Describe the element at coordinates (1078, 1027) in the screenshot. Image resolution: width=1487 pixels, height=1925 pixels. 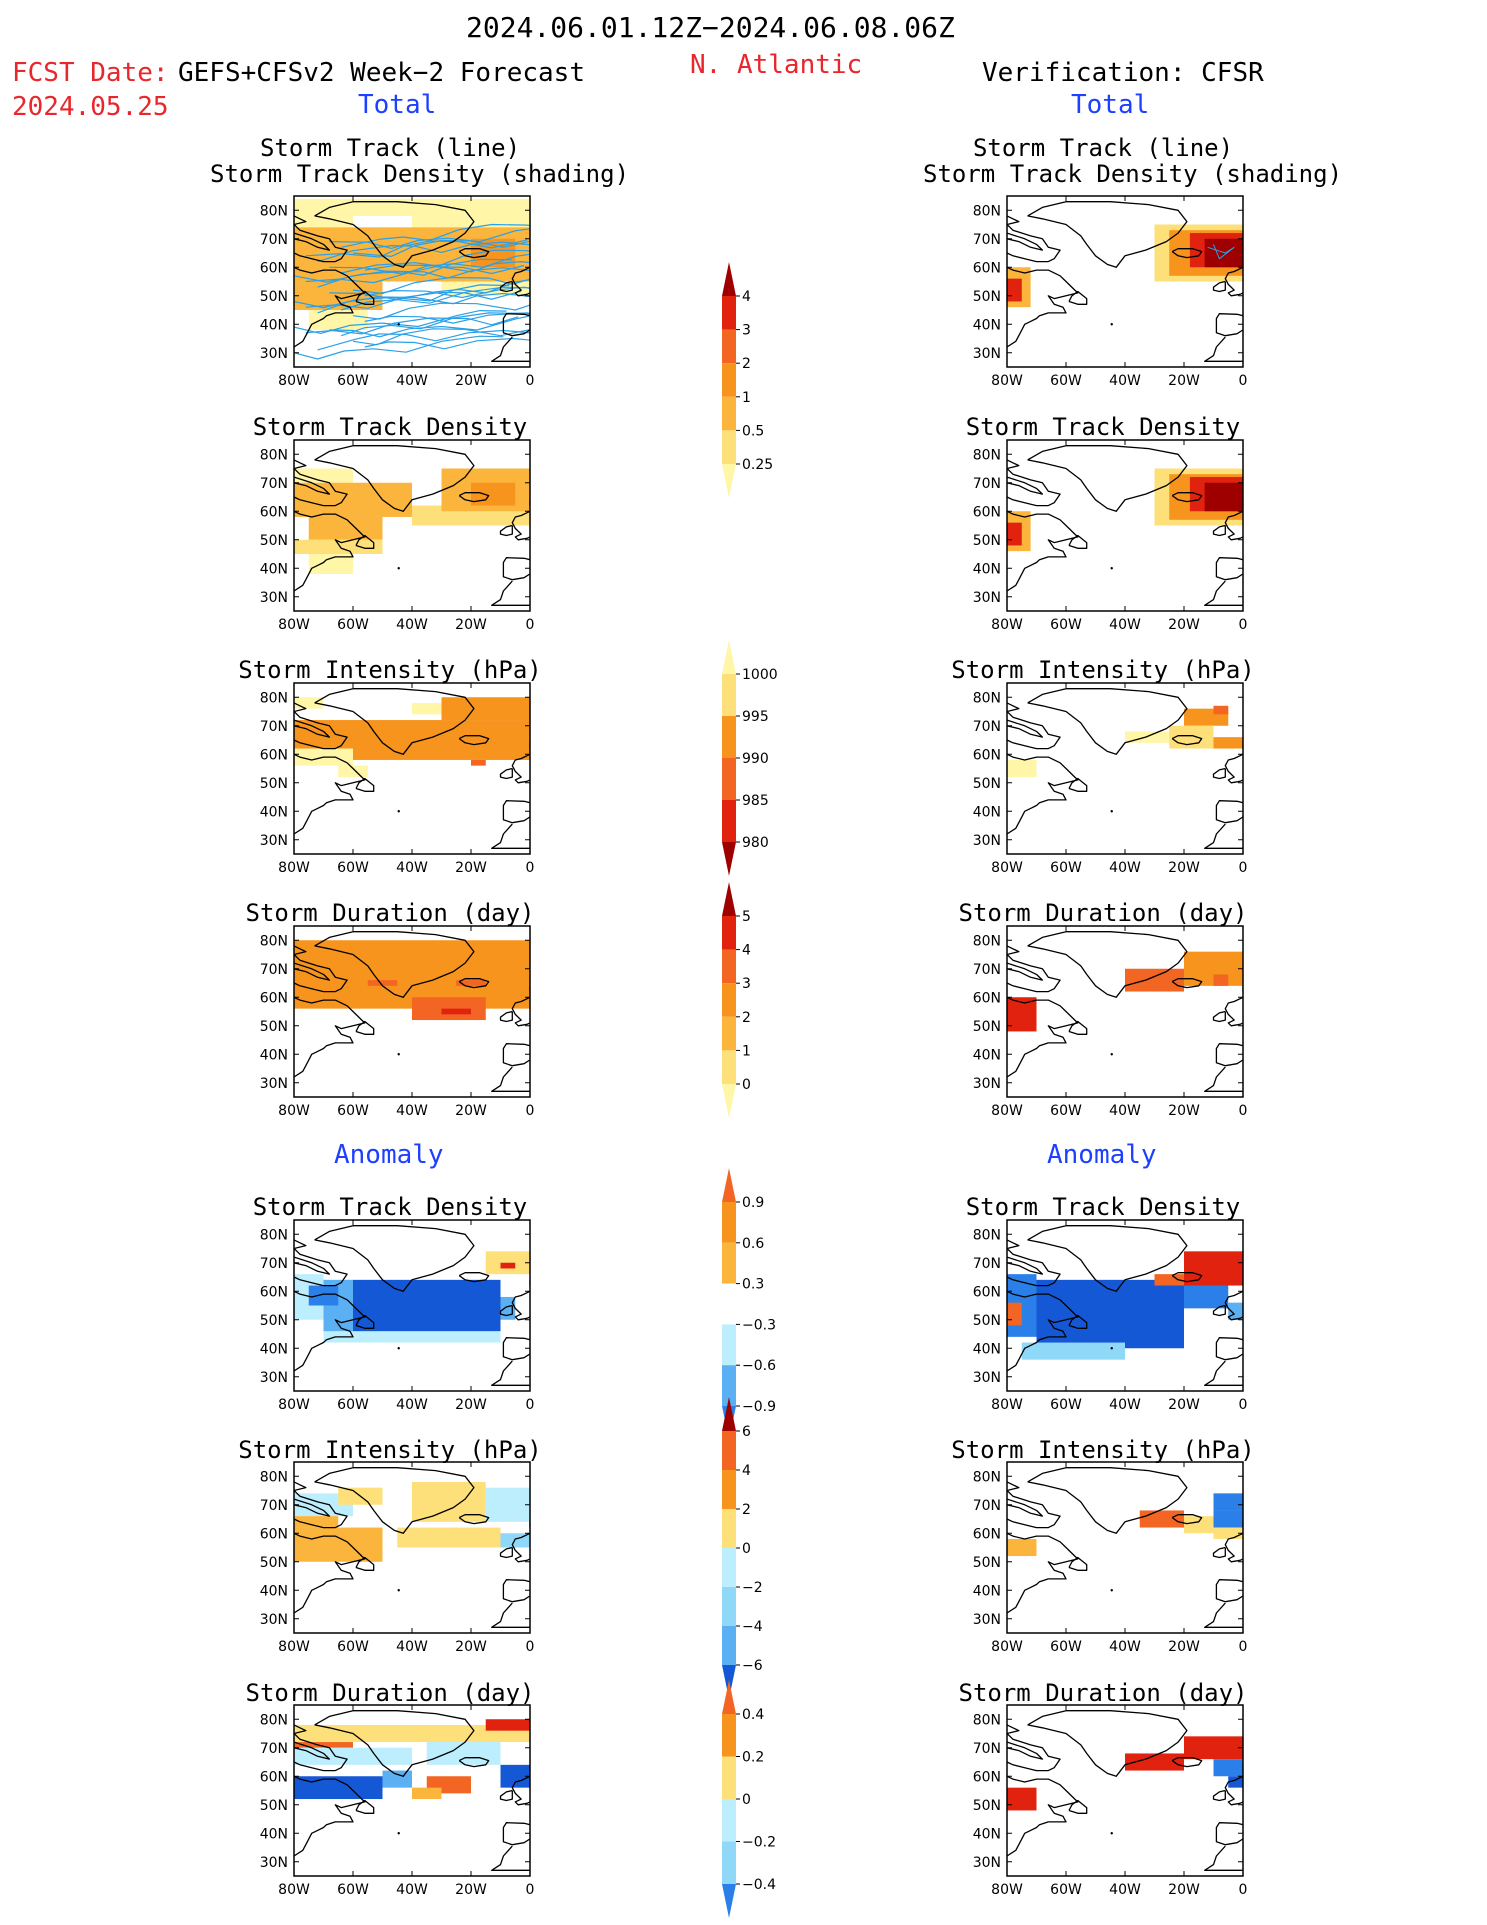
I see `coastline-newfoundland` at that location.